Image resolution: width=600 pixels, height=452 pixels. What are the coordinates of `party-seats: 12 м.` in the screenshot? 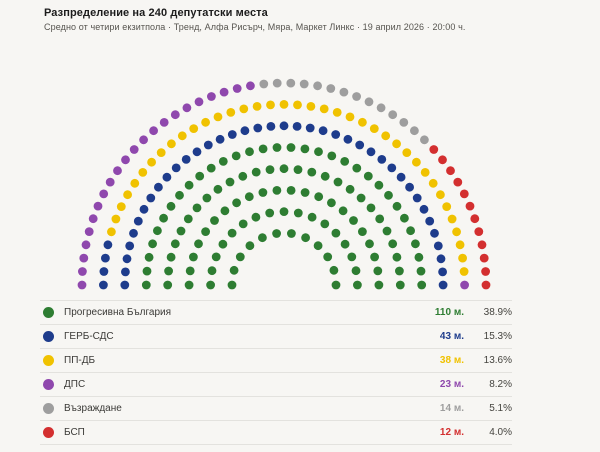 It's located at (451, 432).